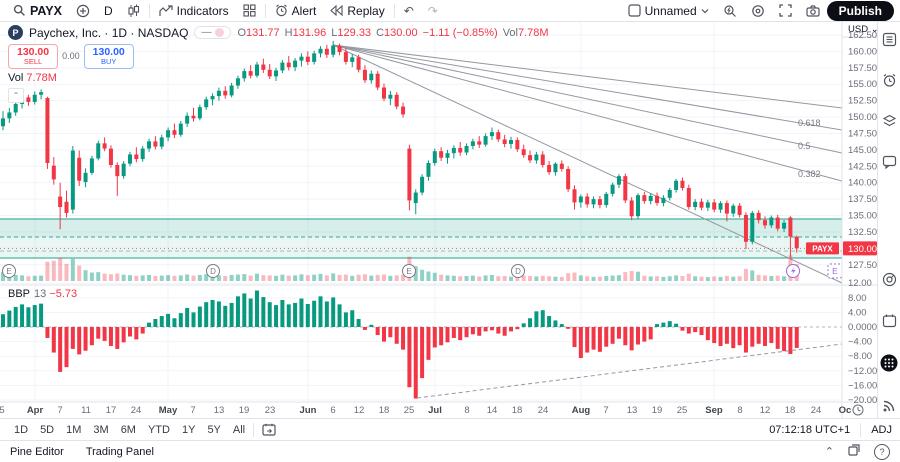 The image size is (900, 462). What do you see at coordinates (37, 10) in the screenshot?
I see `symbol-search: PAYX` at bounding box center [37, 10].